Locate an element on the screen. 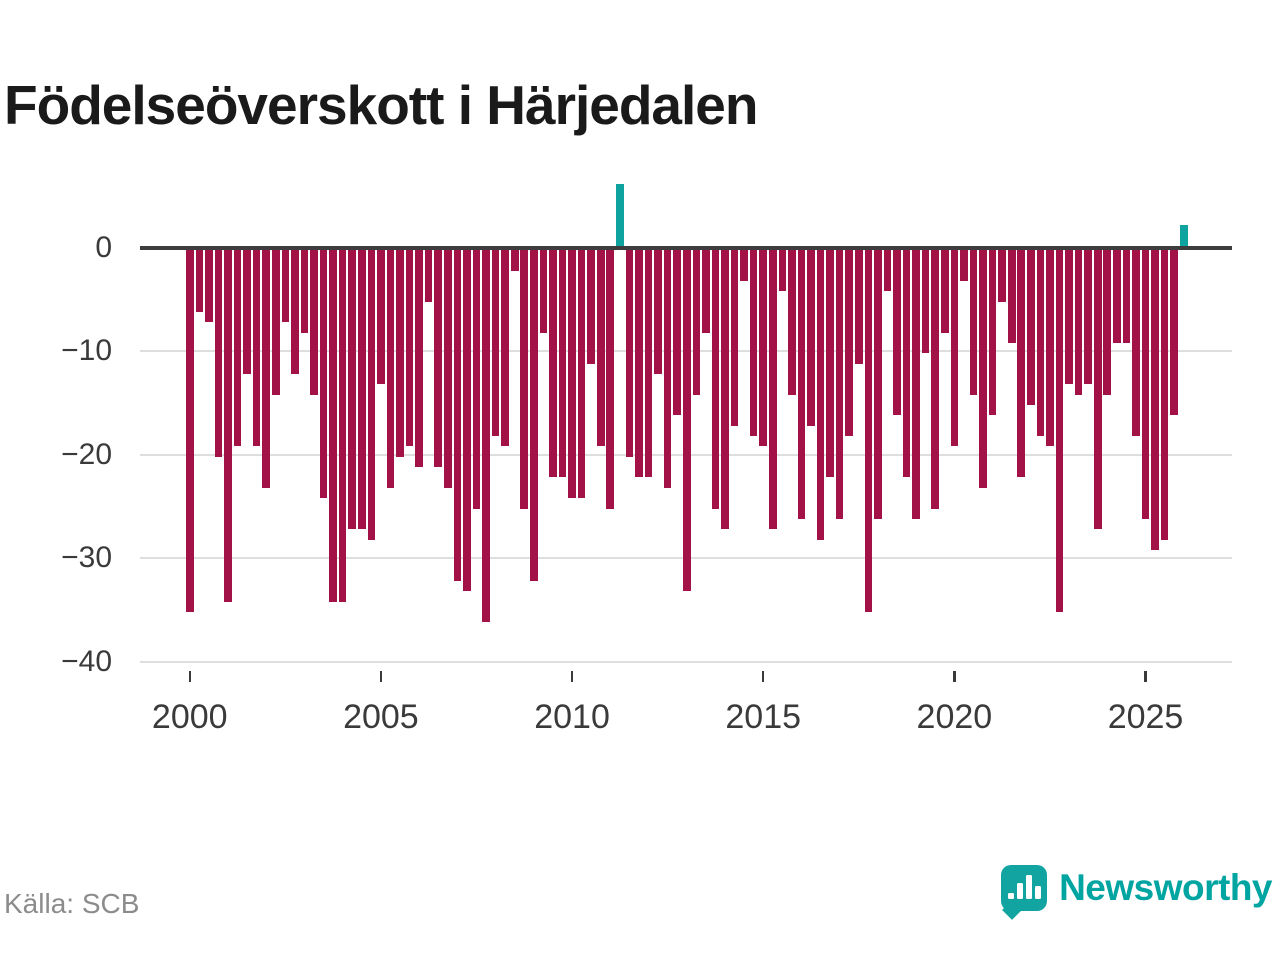 This screenshot has width=1280, height=960. bar-2002Q1 is located at coordinates (266, 369).